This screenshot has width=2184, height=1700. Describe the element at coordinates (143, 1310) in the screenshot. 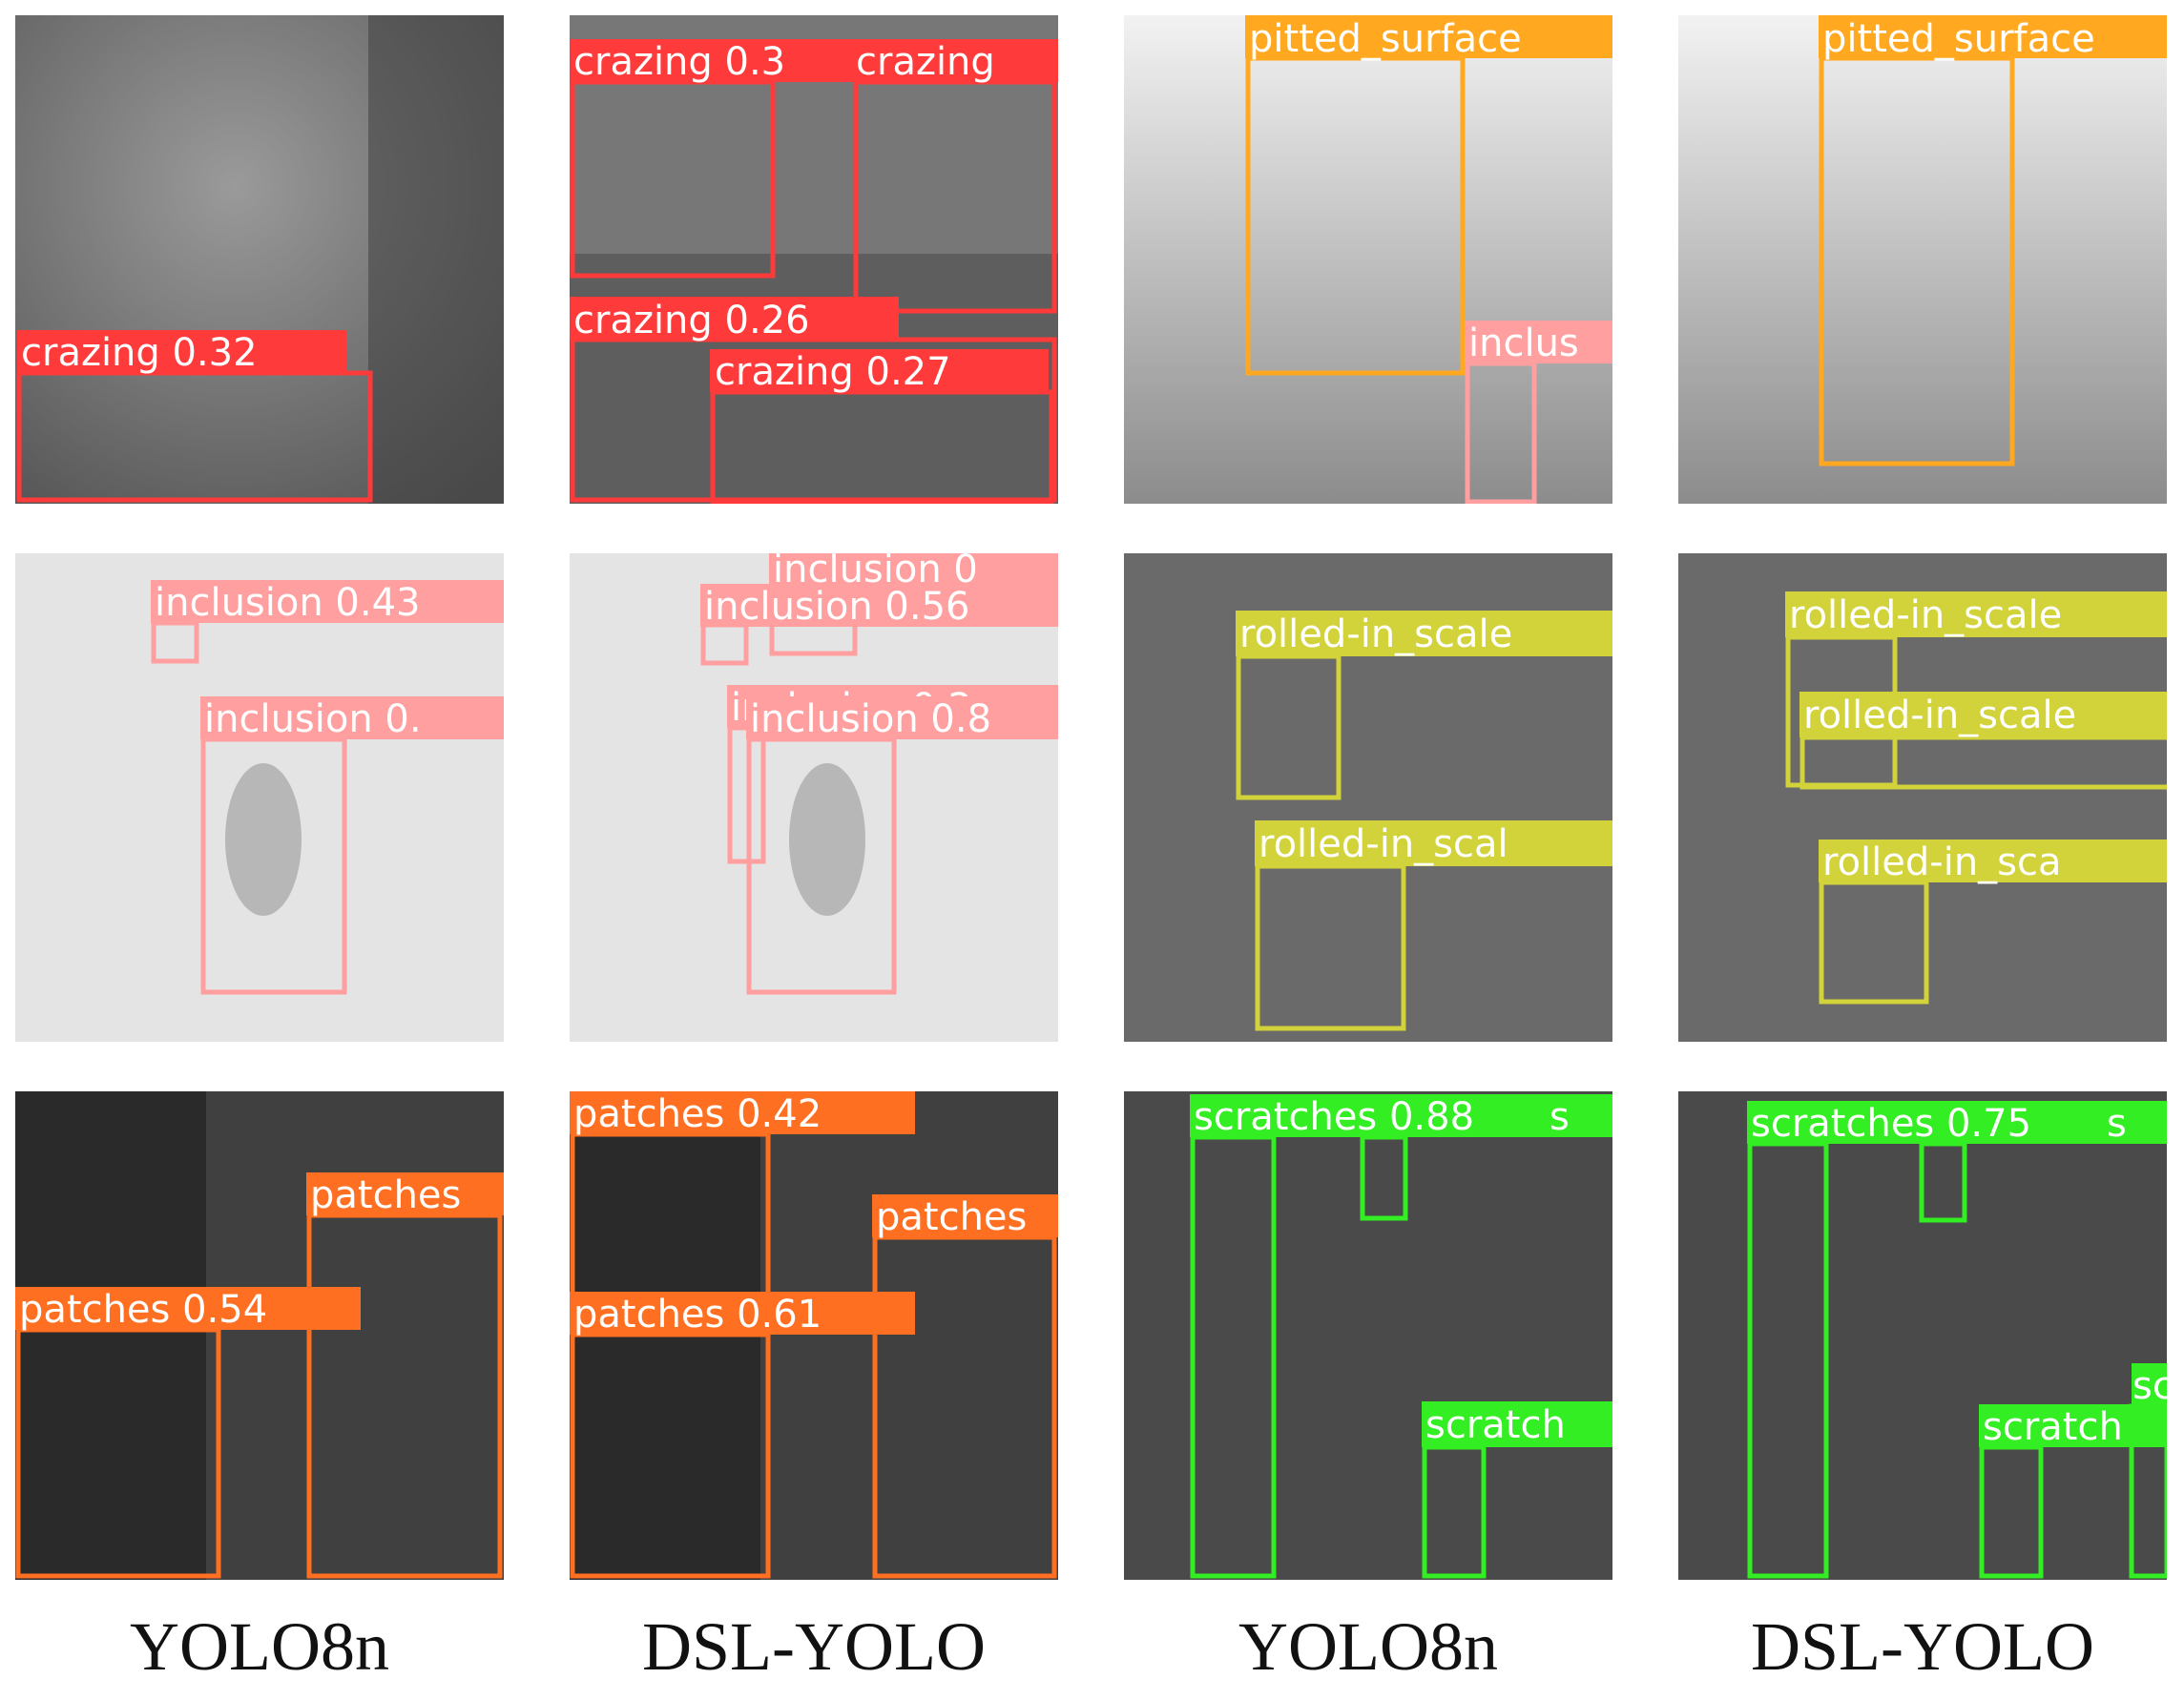

I see `detection-label: patches 0.54` at that location.